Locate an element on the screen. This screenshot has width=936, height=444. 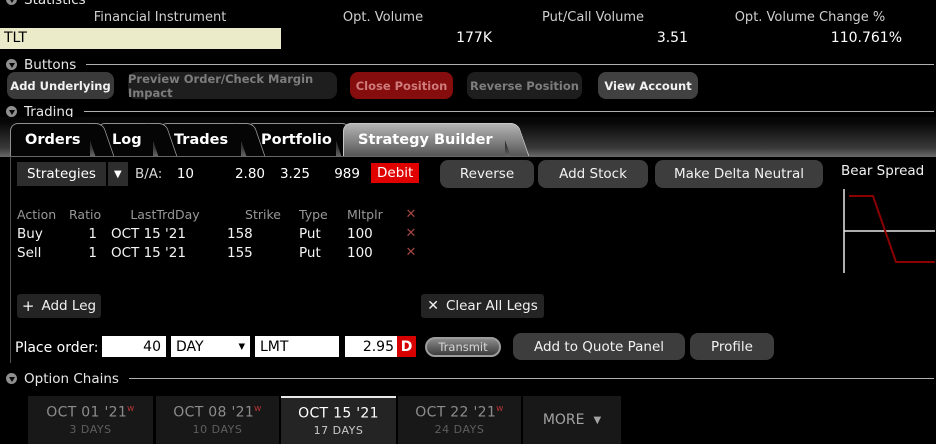
put-call-volume-value: 3.51 is located at coordinates (672, 38).